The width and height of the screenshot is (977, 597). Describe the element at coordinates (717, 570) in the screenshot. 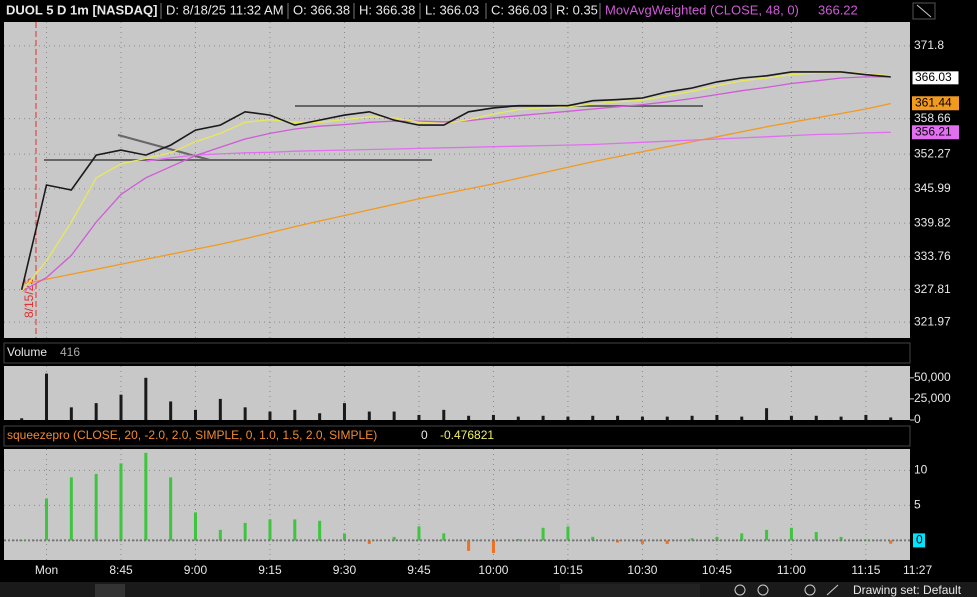

I see `x-tick-label: 10:45` at that location.